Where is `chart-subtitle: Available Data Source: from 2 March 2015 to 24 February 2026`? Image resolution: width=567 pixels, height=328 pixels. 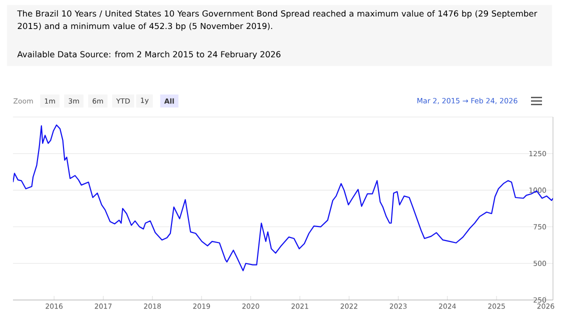 chart-subtitle: Available Data Source: from 2 March 2015 to 24 February 2026 is located at coordinates (148, 55).